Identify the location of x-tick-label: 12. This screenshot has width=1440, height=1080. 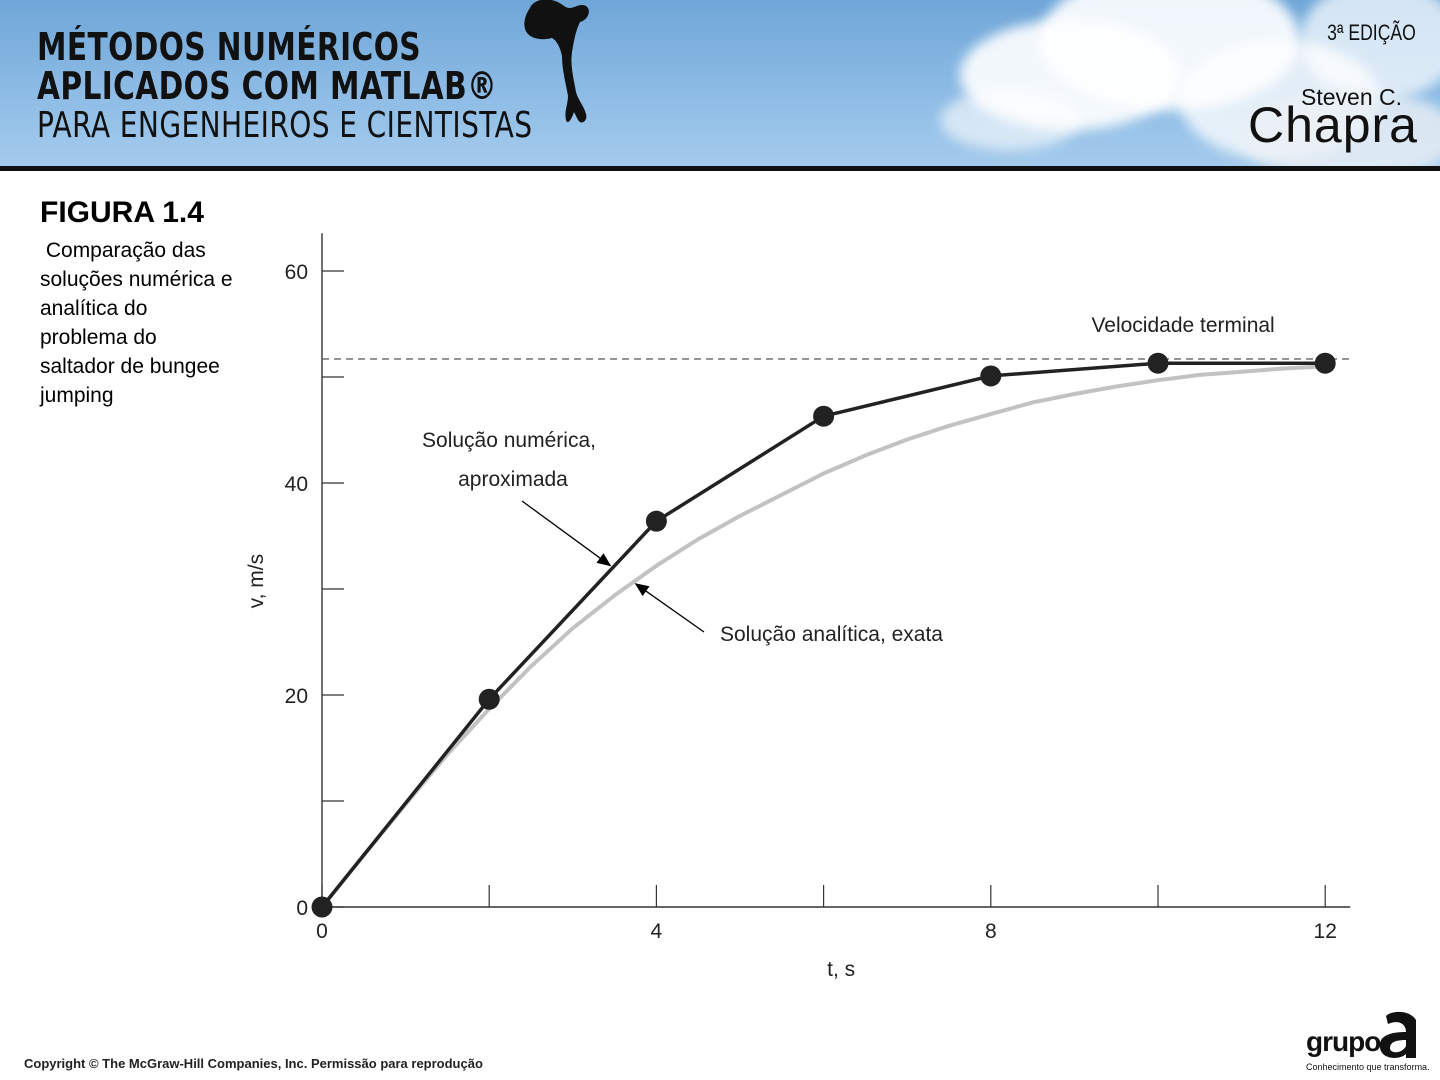
(1325, 931).